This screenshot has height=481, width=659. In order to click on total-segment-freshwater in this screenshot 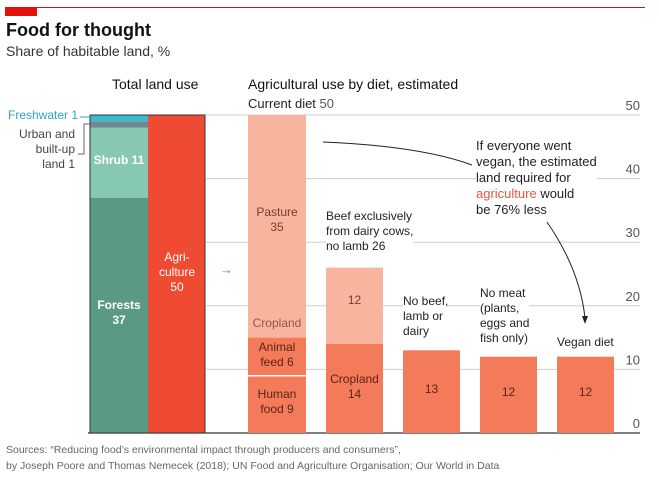, I will do `click(119, 118)`.